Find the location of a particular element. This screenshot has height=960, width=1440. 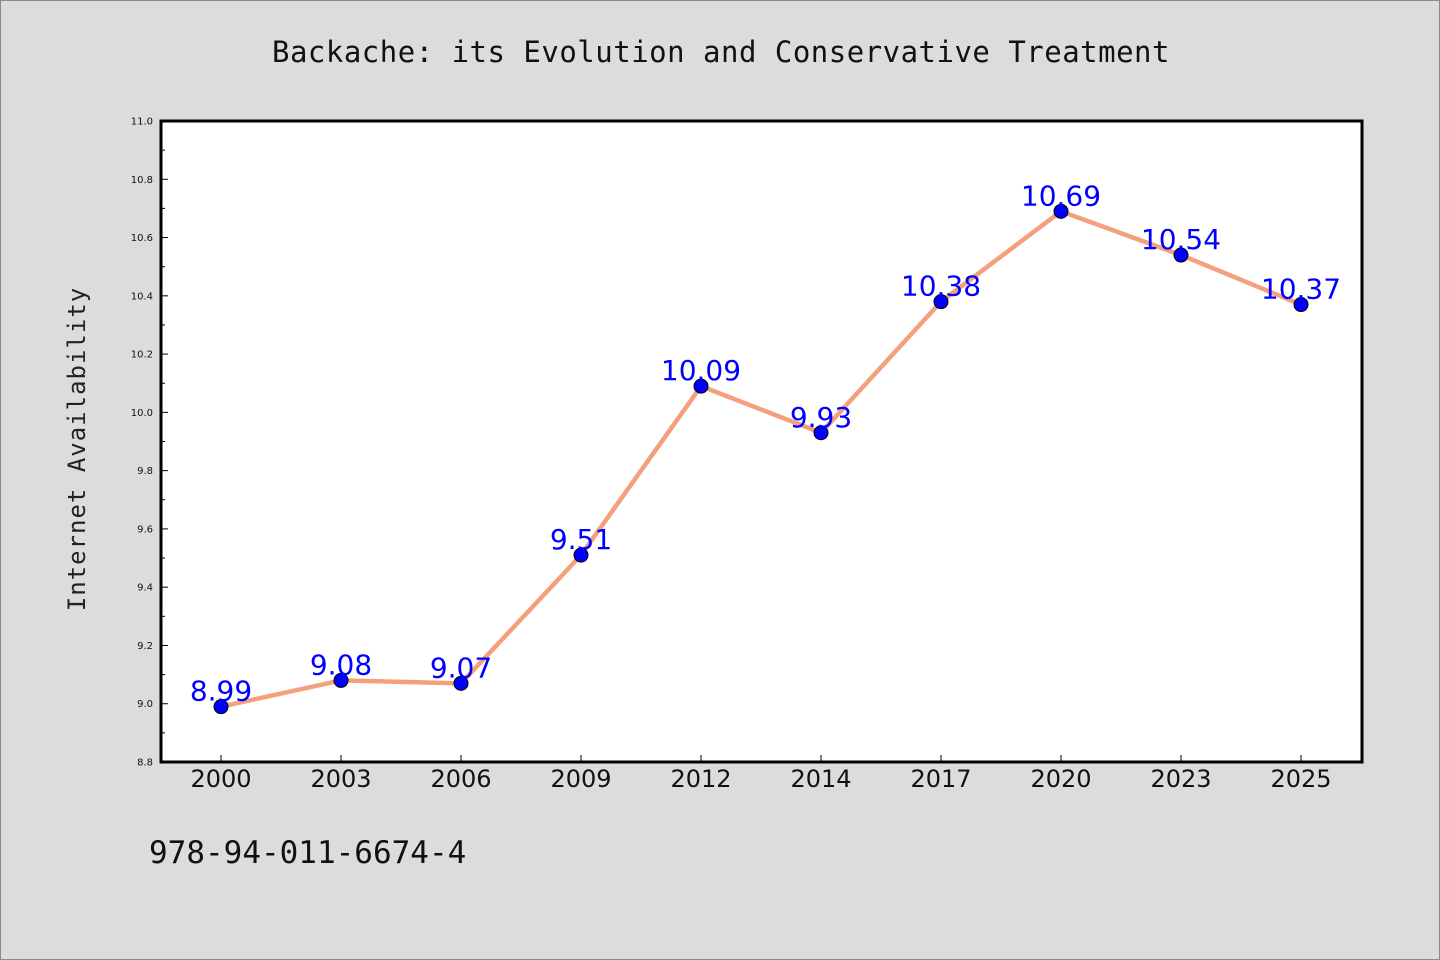

data-label: 10.54 is located at coordinates (1181, 239).